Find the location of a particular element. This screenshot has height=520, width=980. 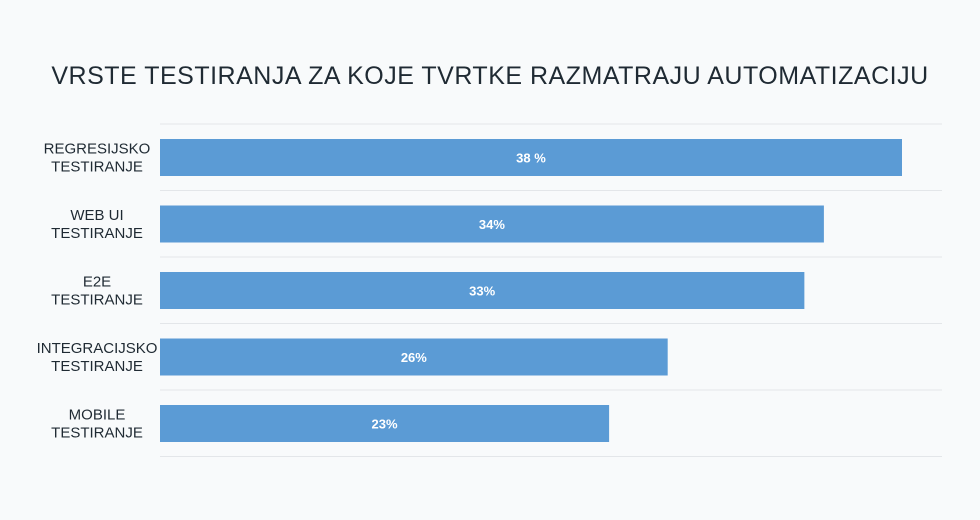

category-label: MOBILE TESTIRANJE is located at coordinates (97, 424).